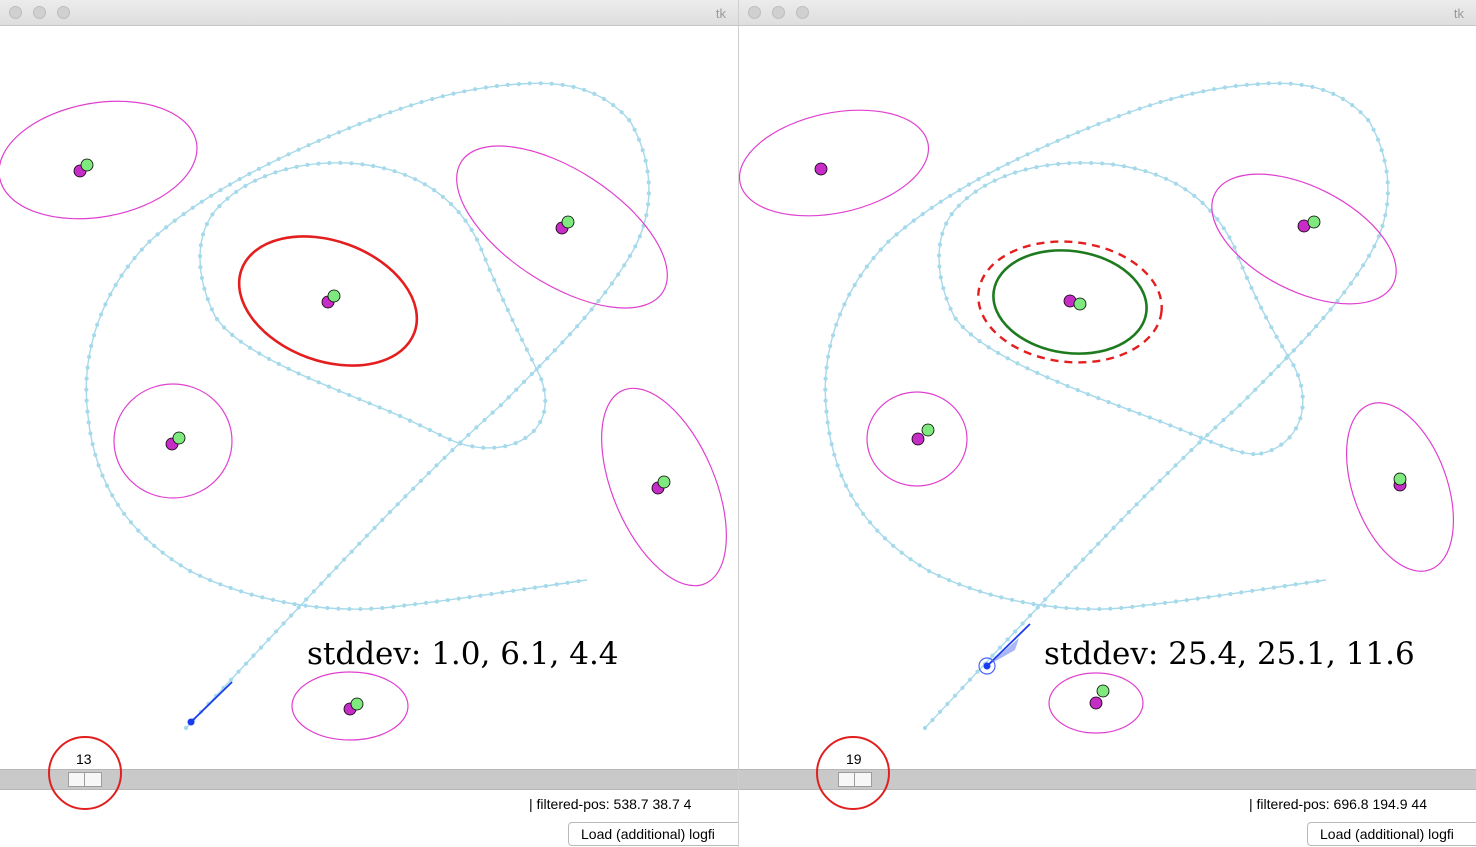 The image size is (1476, 847). What do you see at coordinates (854, 759) in the screenshot?
I see `slider-value: 19` at bounding box center [854, 759].